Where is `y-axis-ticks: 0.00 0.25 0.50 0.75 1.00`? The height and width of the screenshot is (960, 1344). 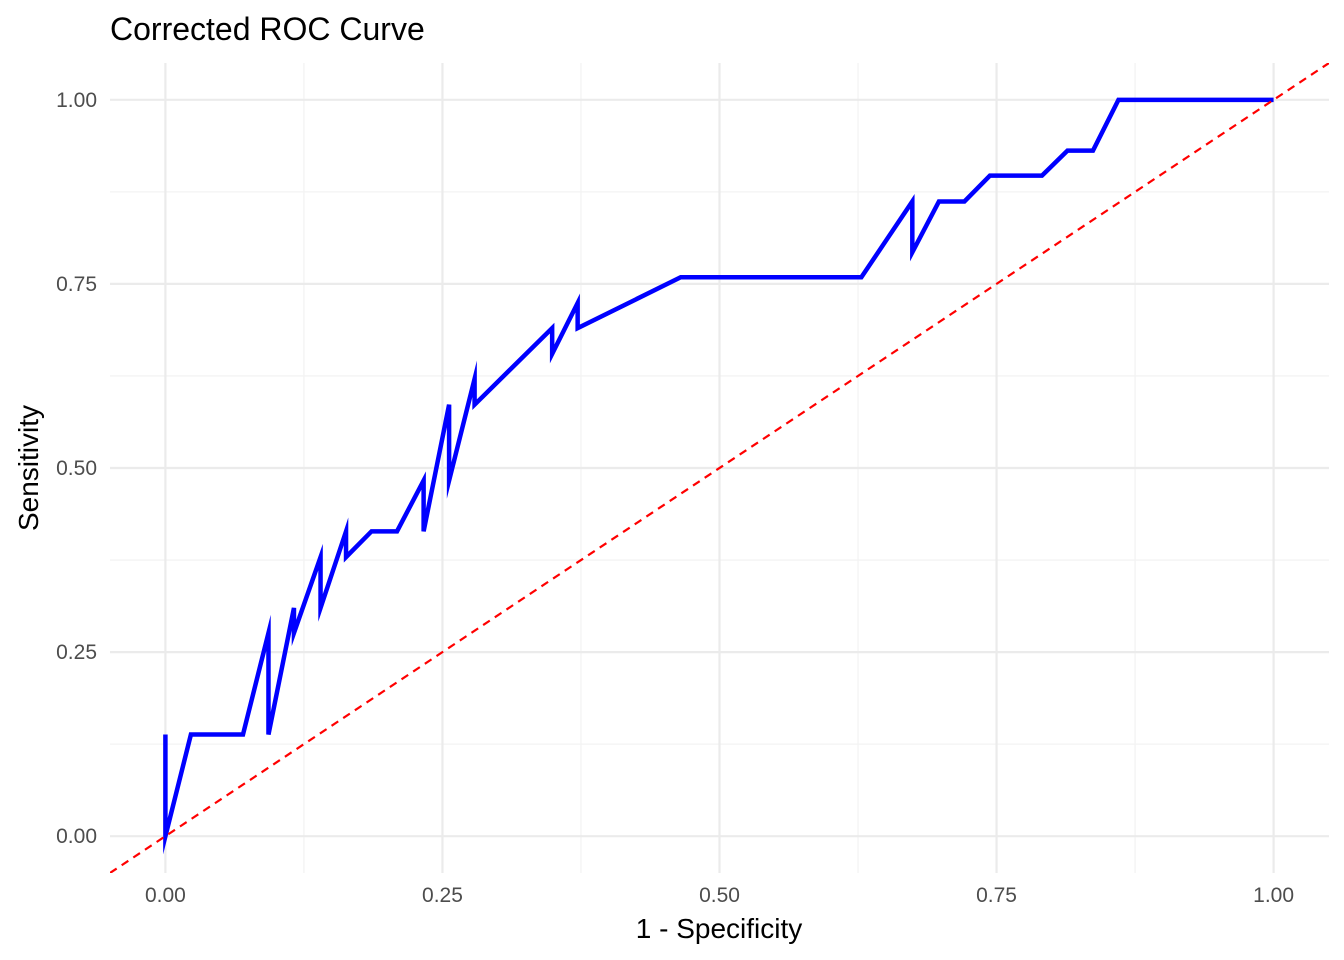
y-axis-ticks: 0.00 0.25 0.50 0.75 1.00 is located at coordinates (76, 468).